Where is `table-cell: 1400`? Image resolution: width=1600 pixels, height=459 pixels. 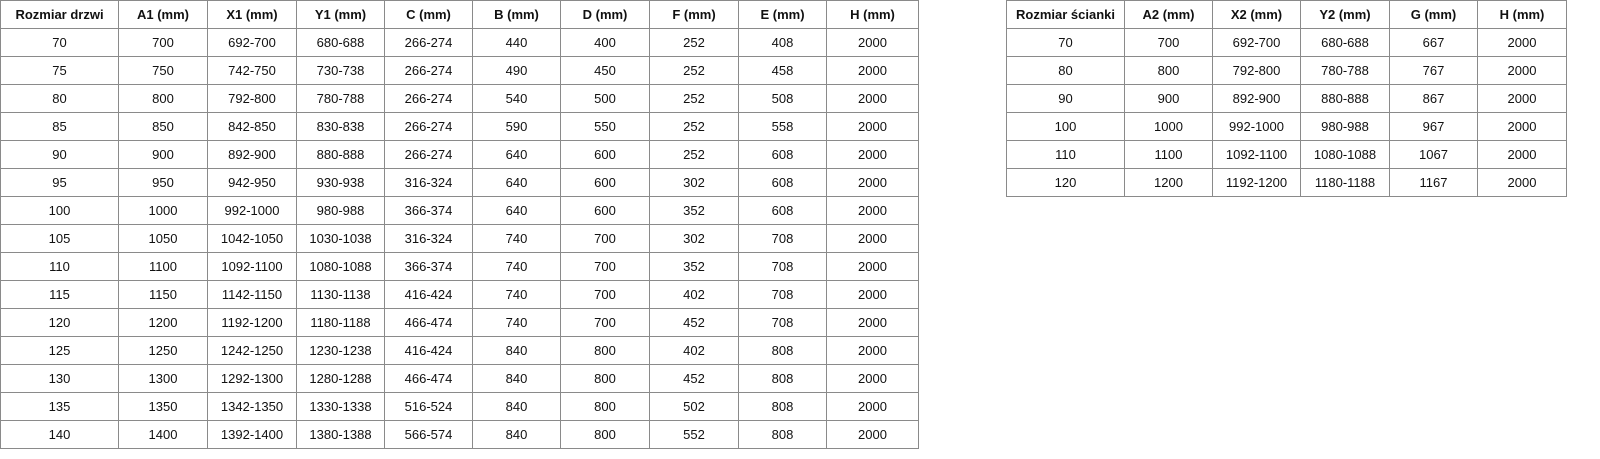
table-cell: 1400 is located at coordinates (163, 434).